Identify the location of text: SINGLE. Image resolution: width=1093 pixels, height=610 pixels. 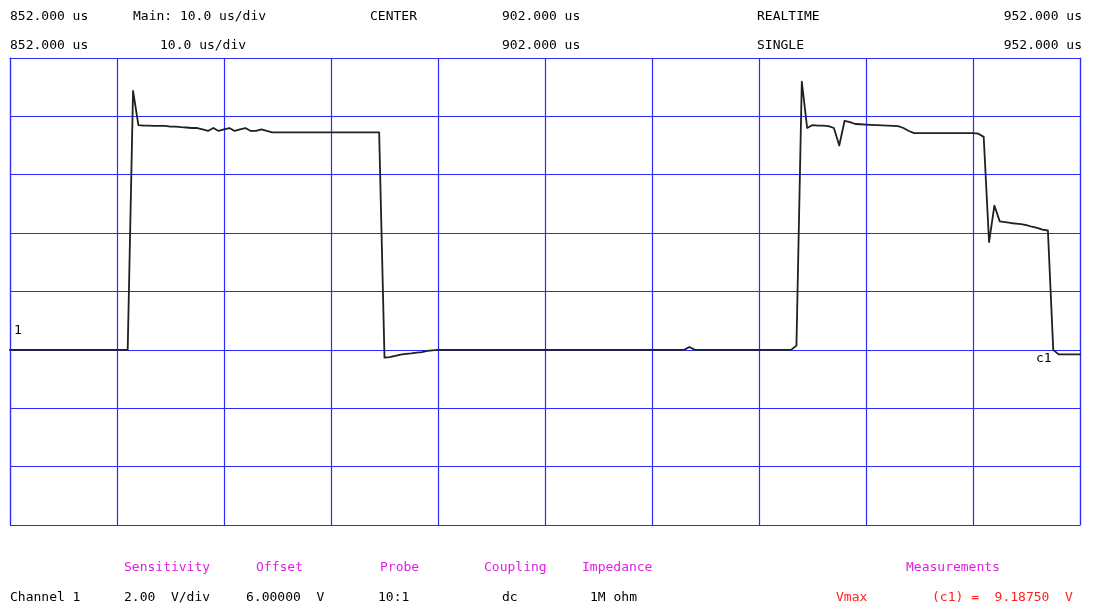
(780, 44).